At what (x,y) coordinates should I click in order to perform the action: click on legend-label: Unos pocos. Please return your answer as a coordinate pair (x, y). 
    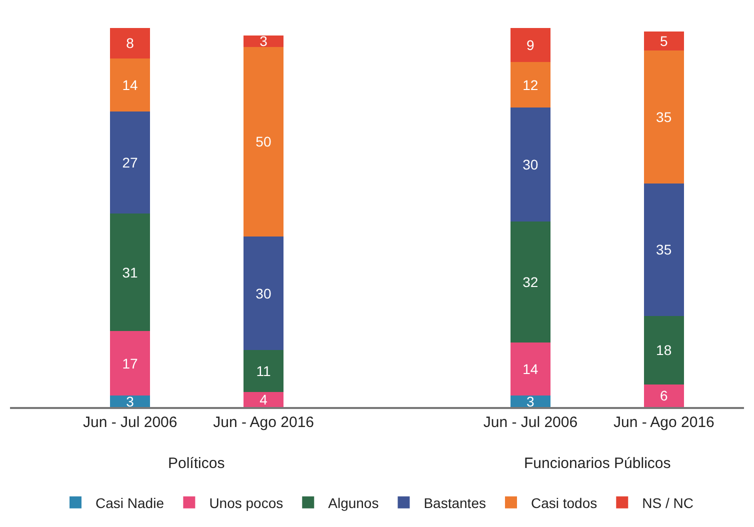
    Looking at the image, I should click on (246, 502).